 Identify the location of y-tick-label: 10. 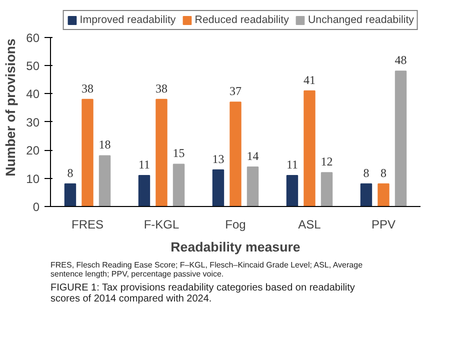
(33, 179).